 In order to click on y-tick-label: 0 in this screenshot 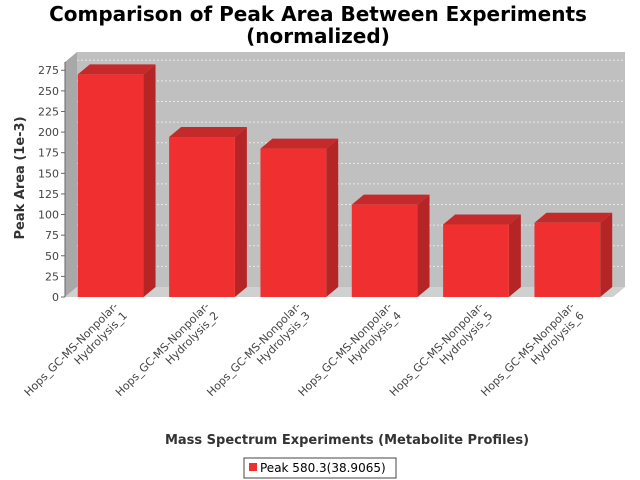, I will do `click(55, 297)`.